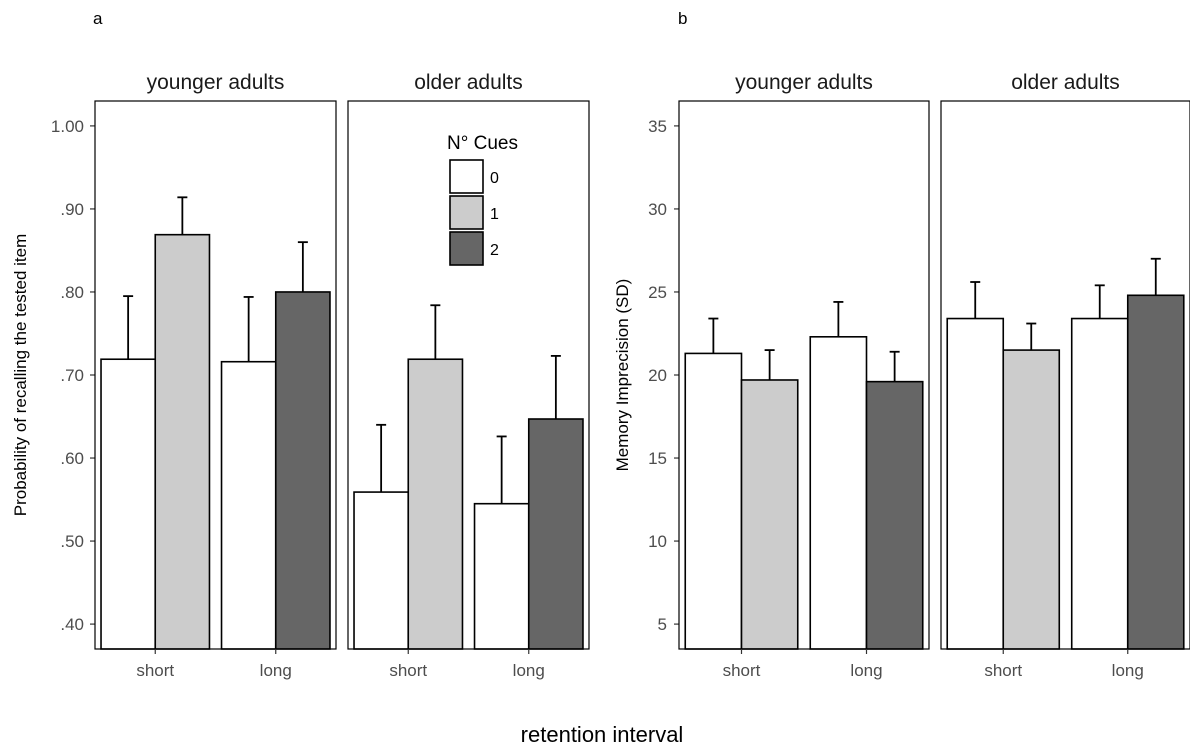  I want to click on legend-label: 1, so click(494, 214).